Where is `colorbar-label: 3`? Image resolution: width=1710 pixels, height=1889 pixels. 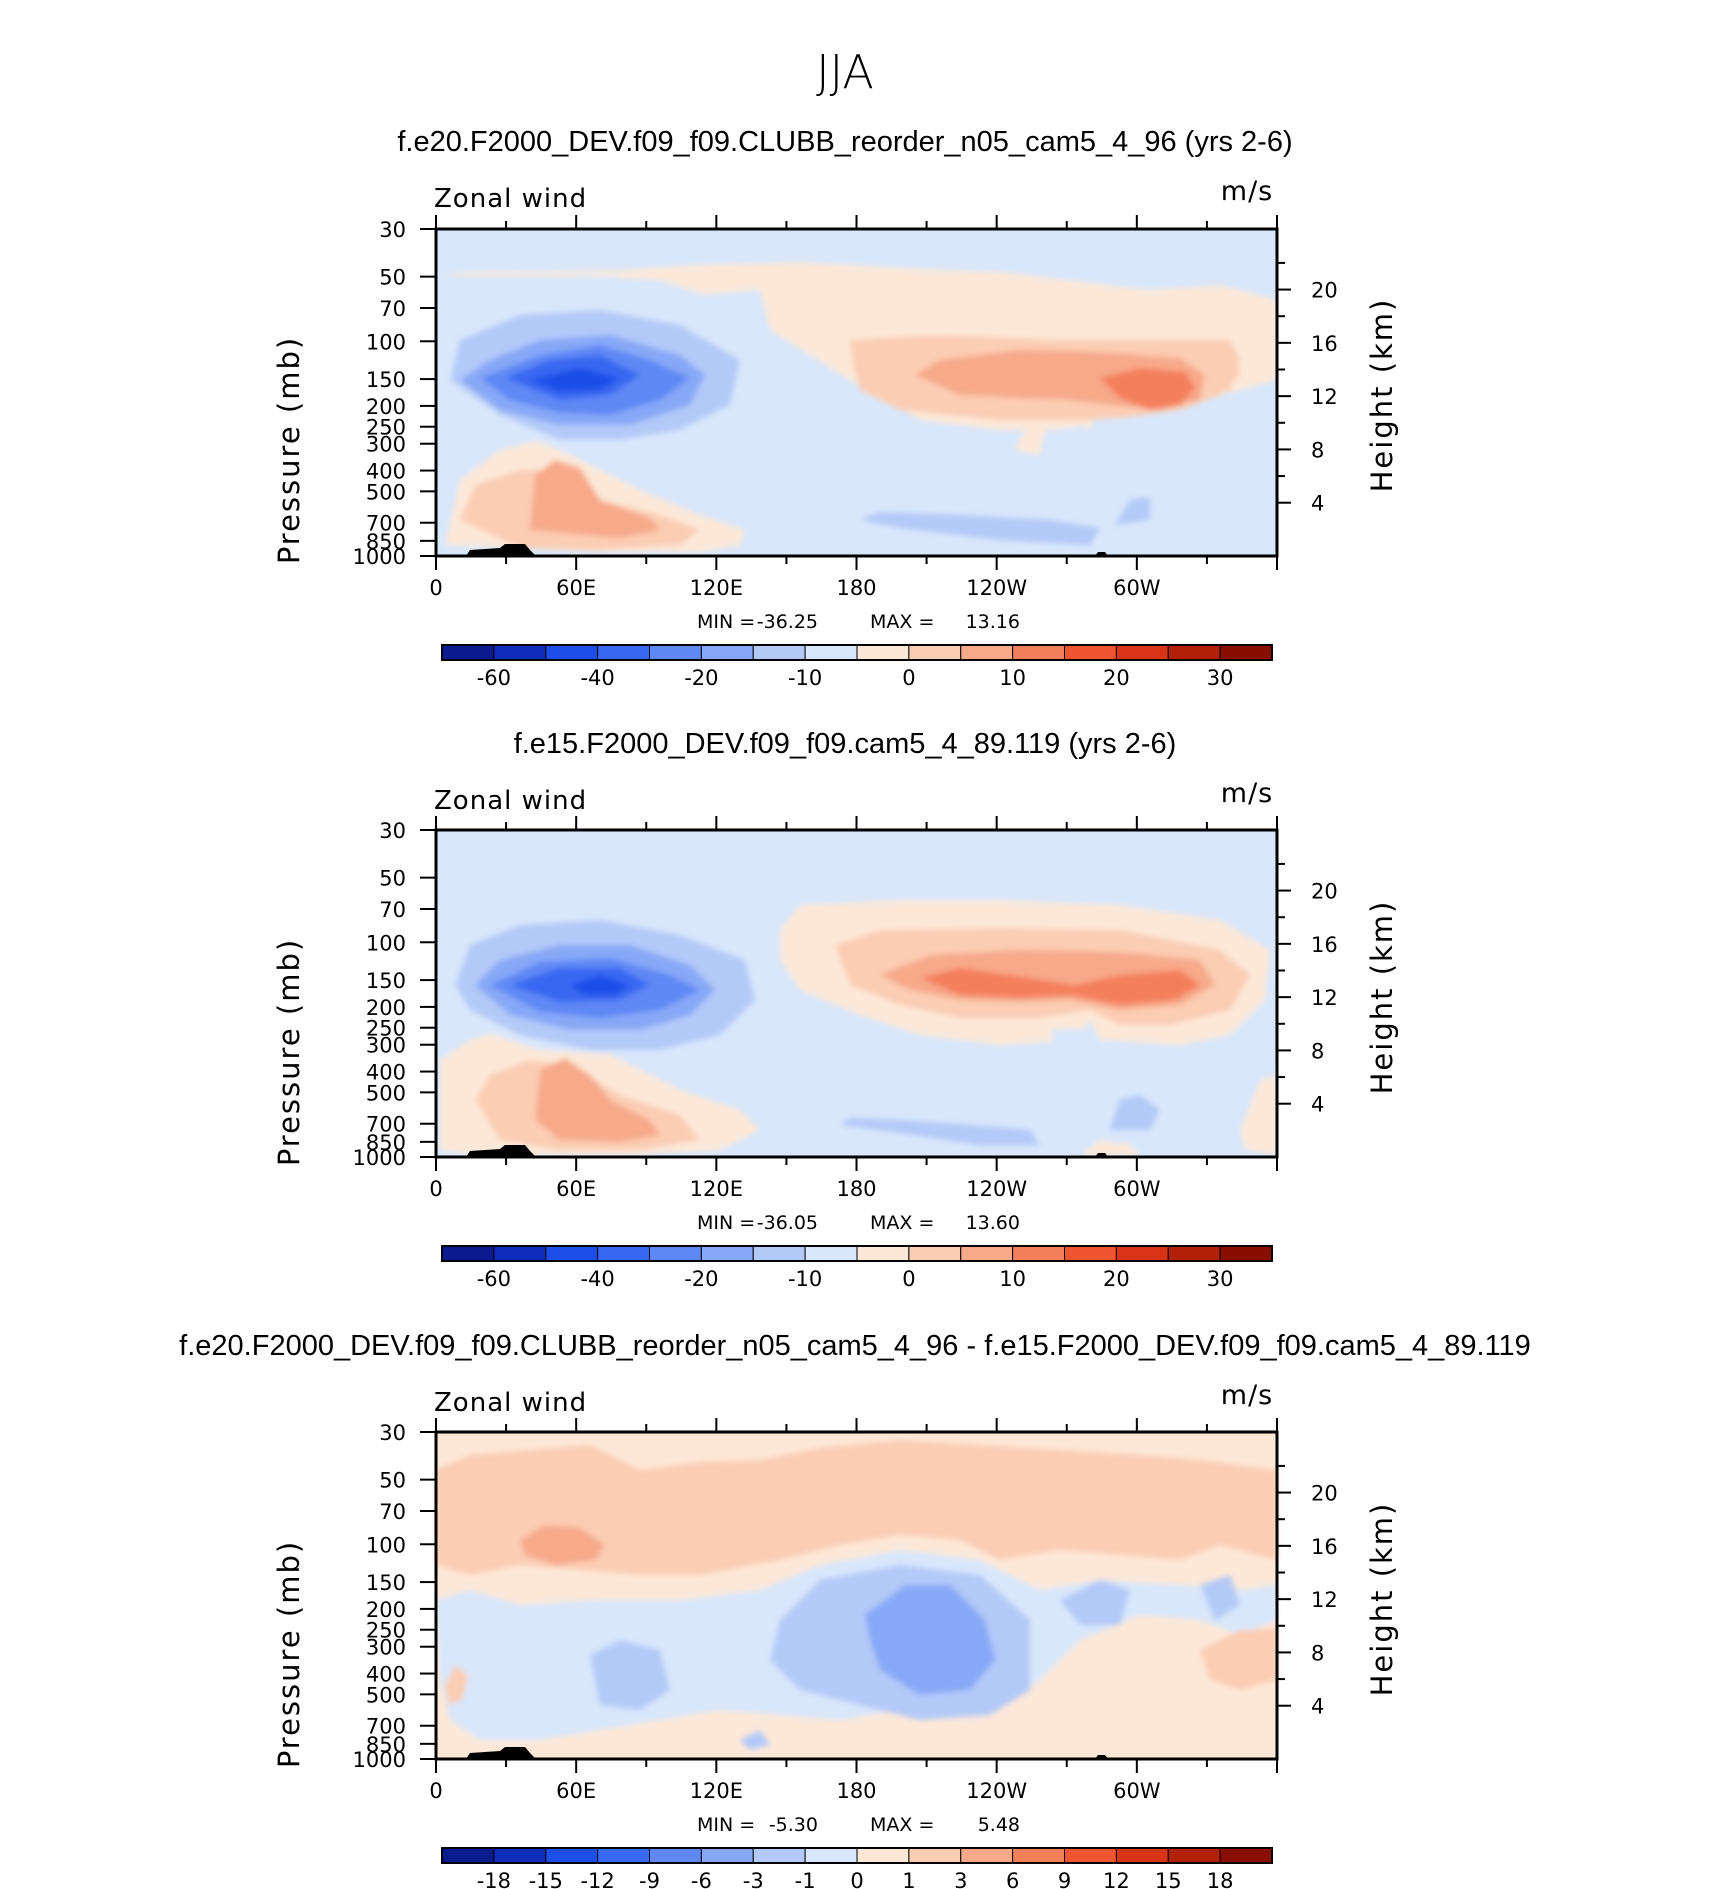
colorbar-label: 3 is located at coordinates (960, 1879).